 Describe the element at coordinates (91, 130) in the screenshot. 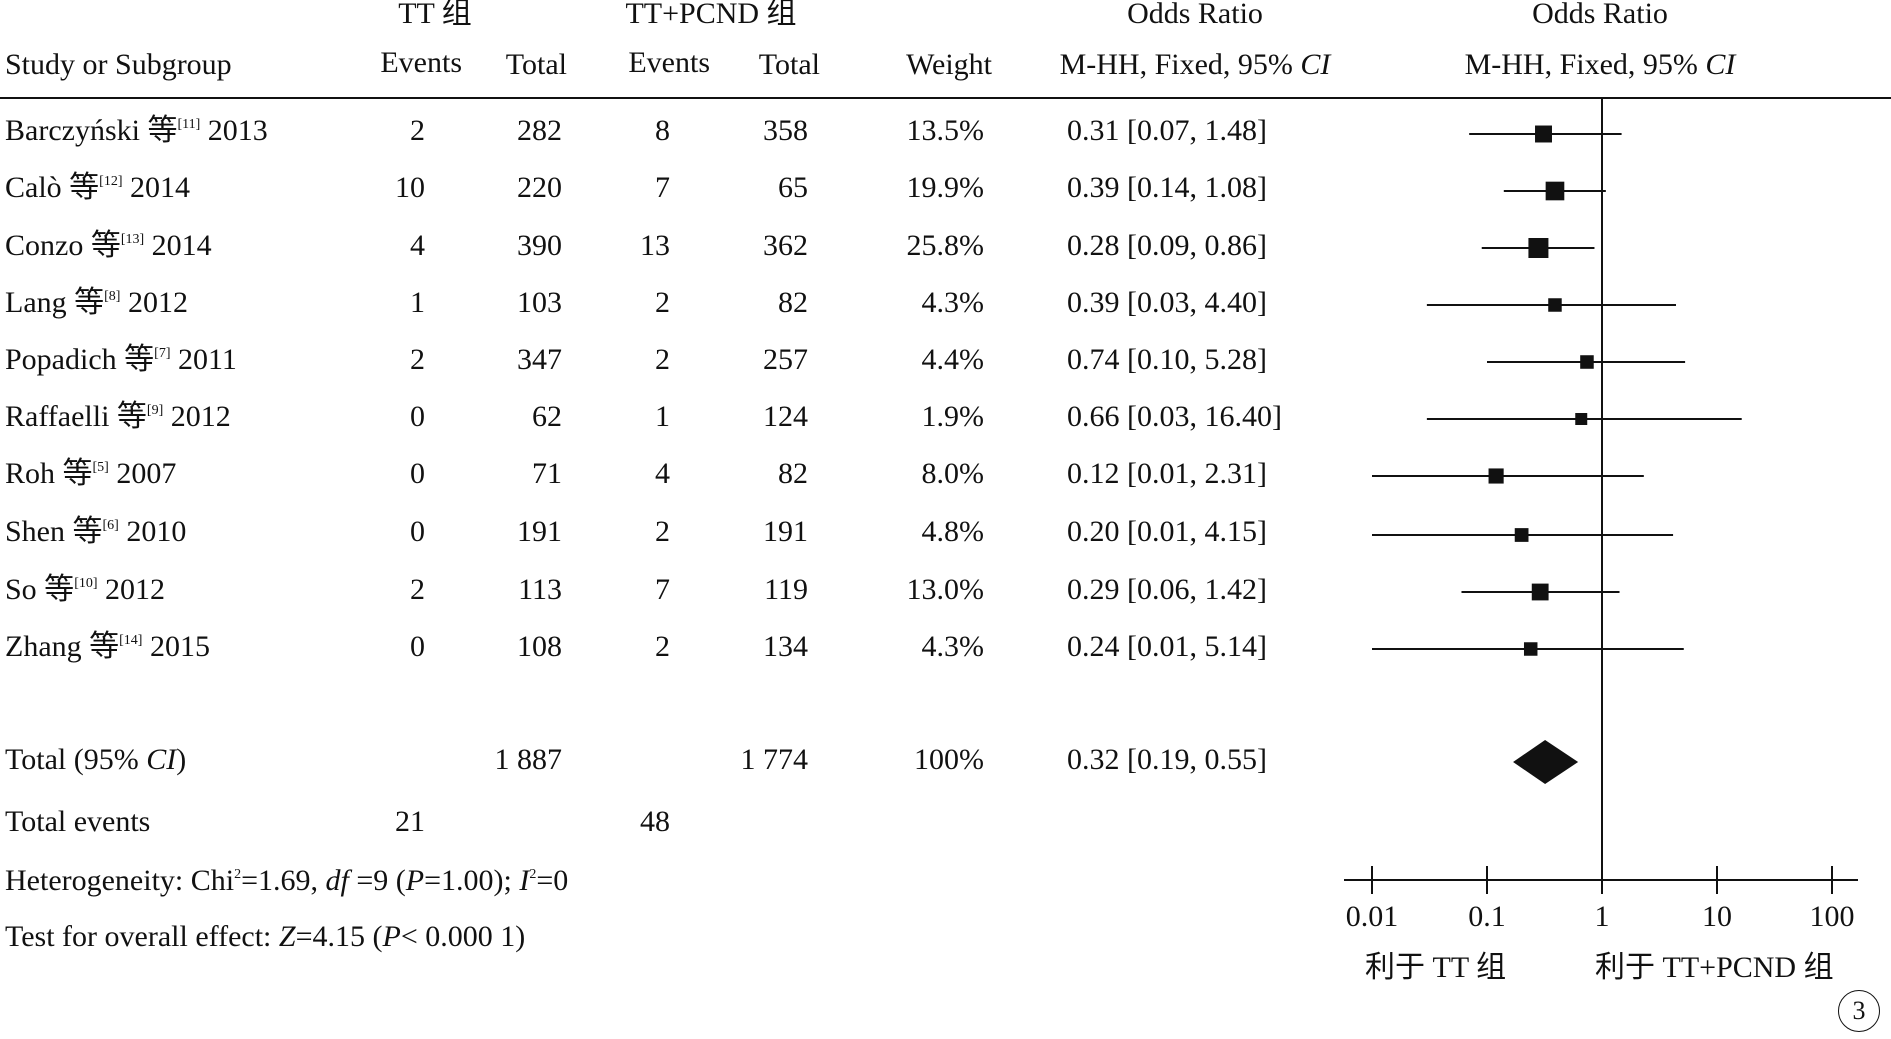

I see `study-name-text: Barczyński 等` at that location.